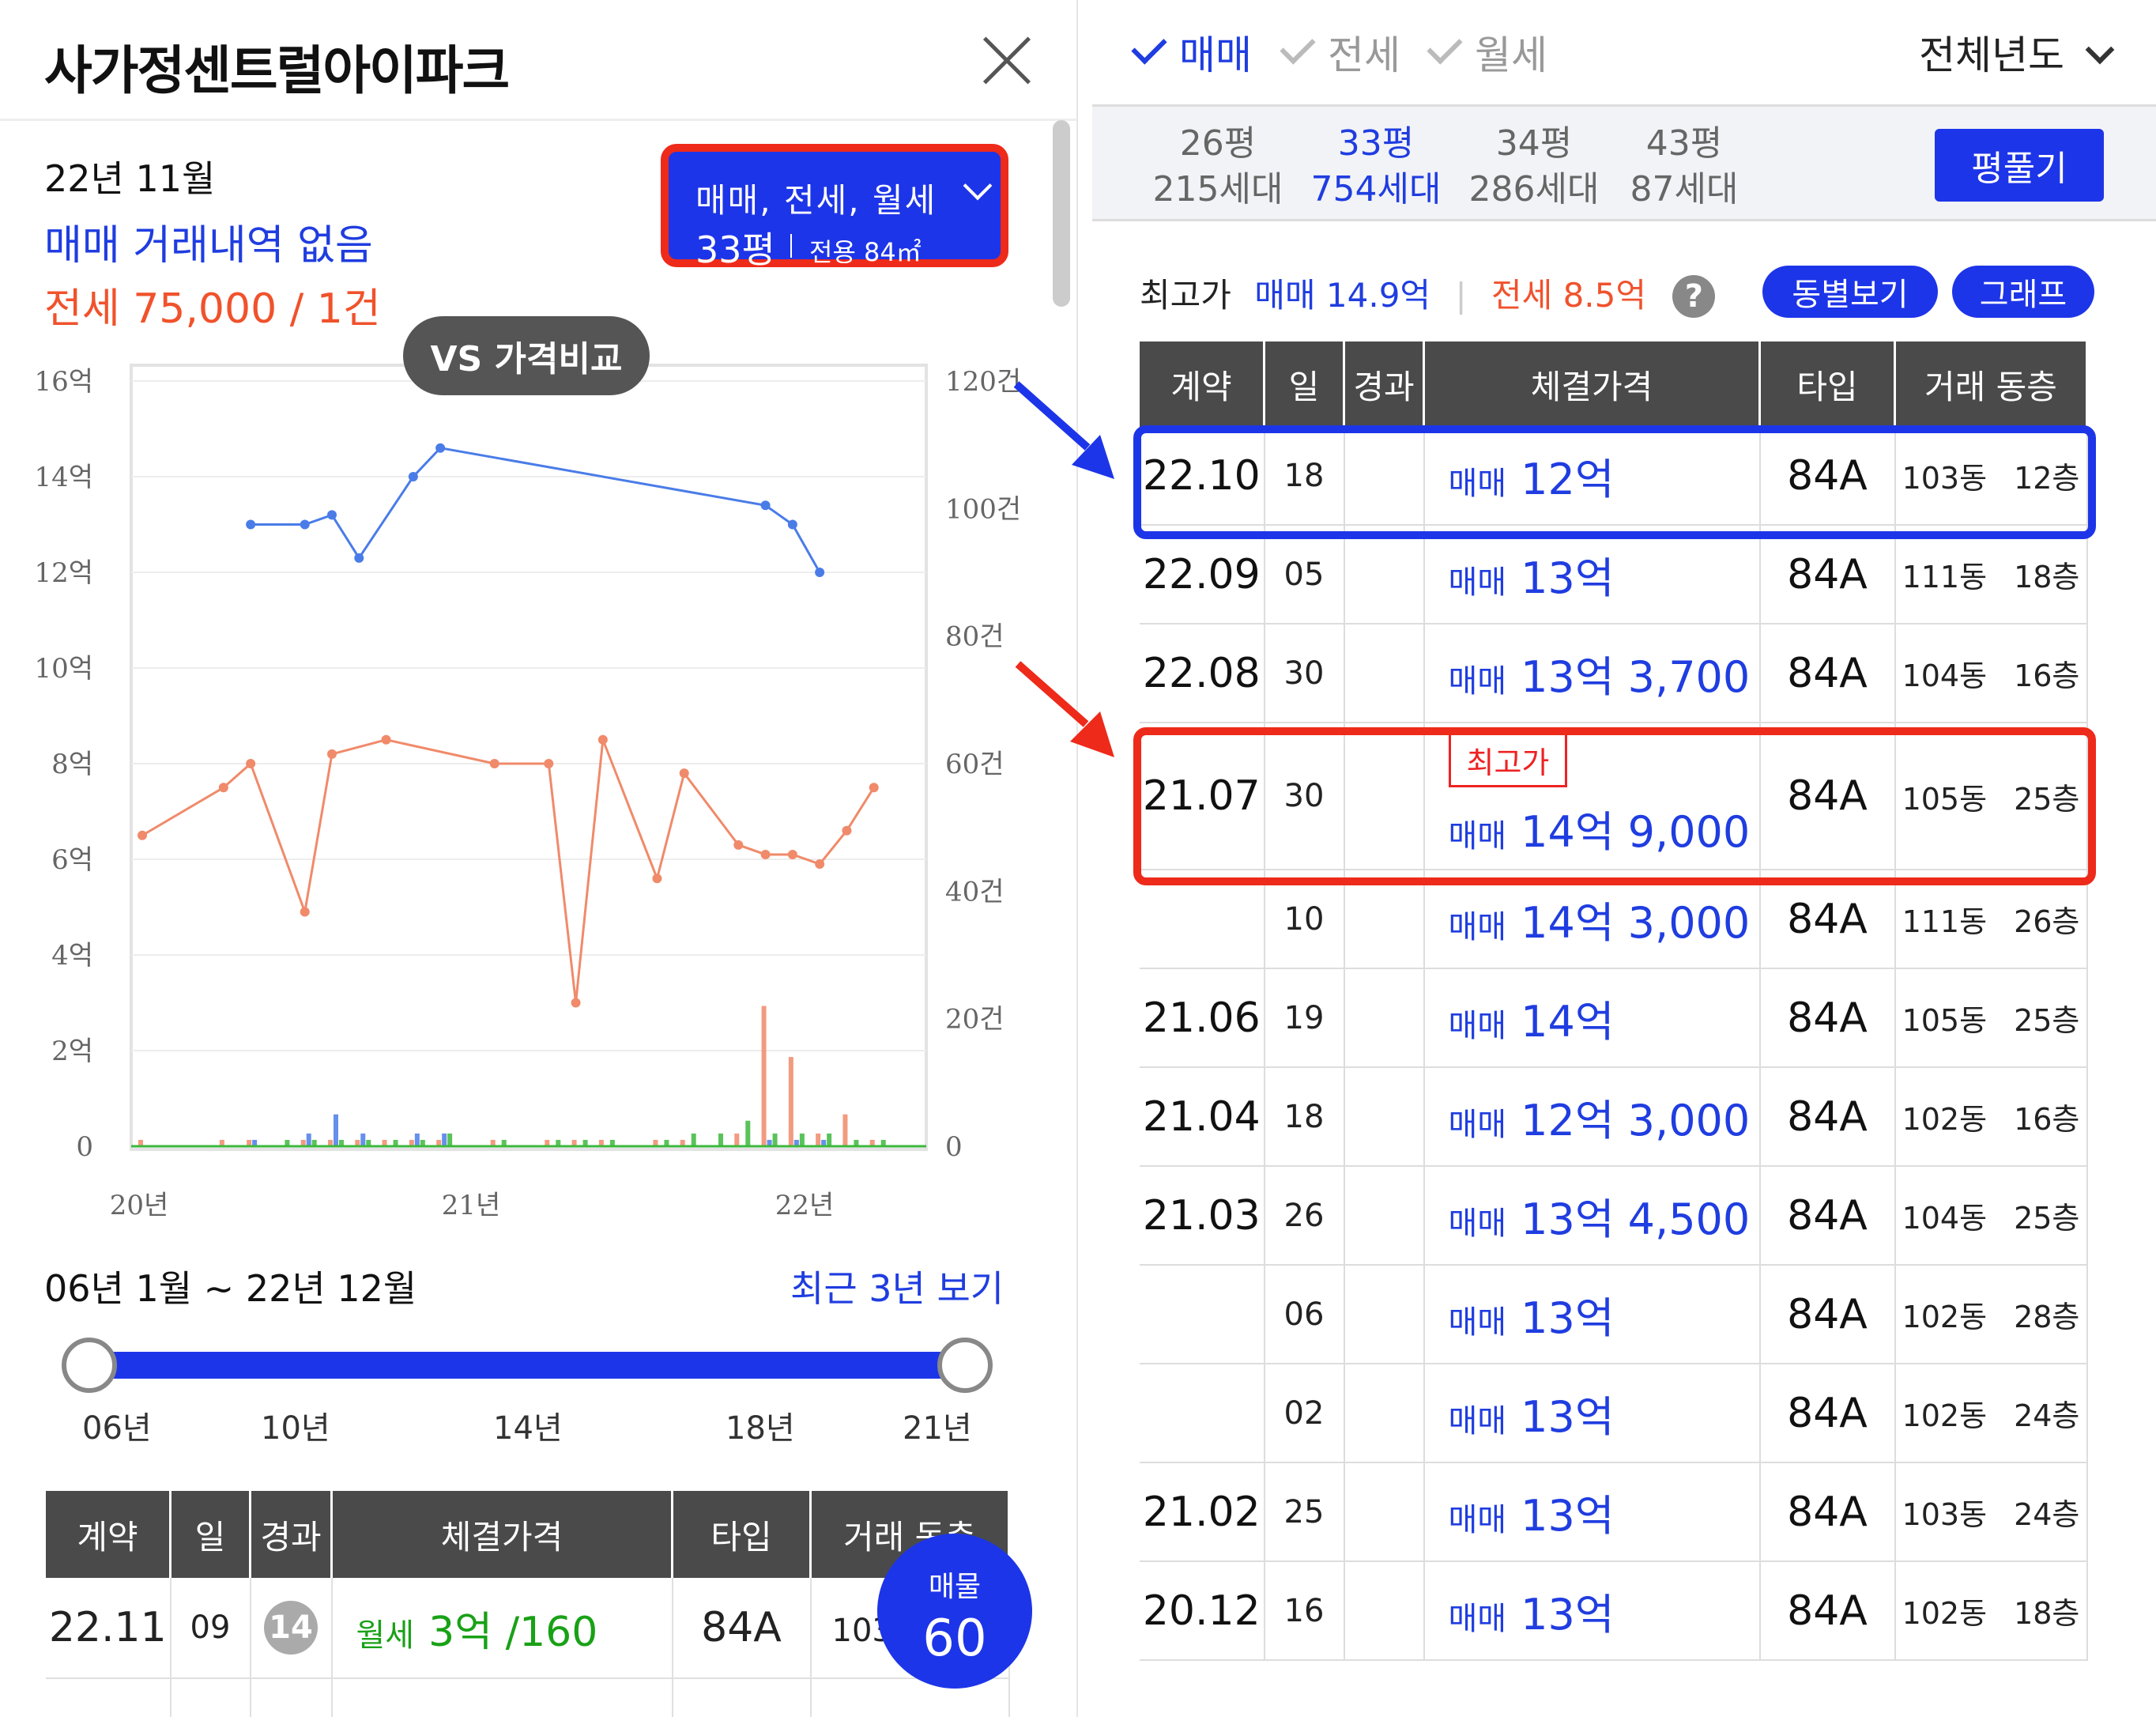 Image resolution: width=2156 pixels, height=1717 pixels. Describe the element at coordinates (1614, 1216) in the screenshot. I see `table-row: 21.03 26 매매 13억 4,500 84A 104동 25층` at that location.